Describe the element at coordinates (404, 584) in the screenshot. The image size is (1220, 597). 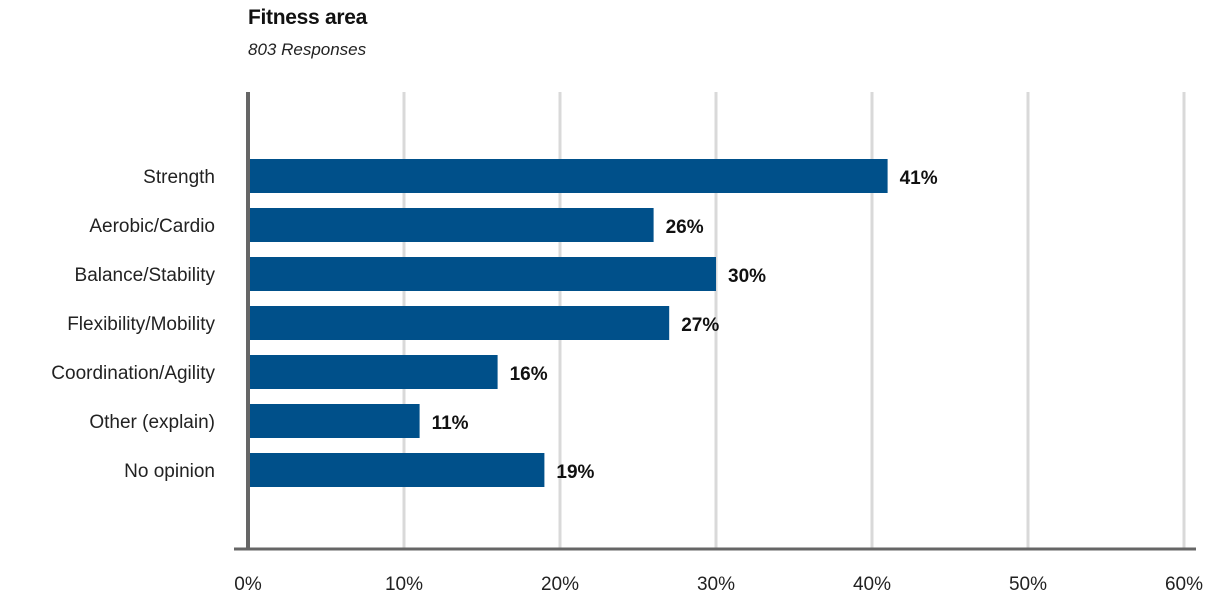
I see `x-tick-label: 10%` at that location.